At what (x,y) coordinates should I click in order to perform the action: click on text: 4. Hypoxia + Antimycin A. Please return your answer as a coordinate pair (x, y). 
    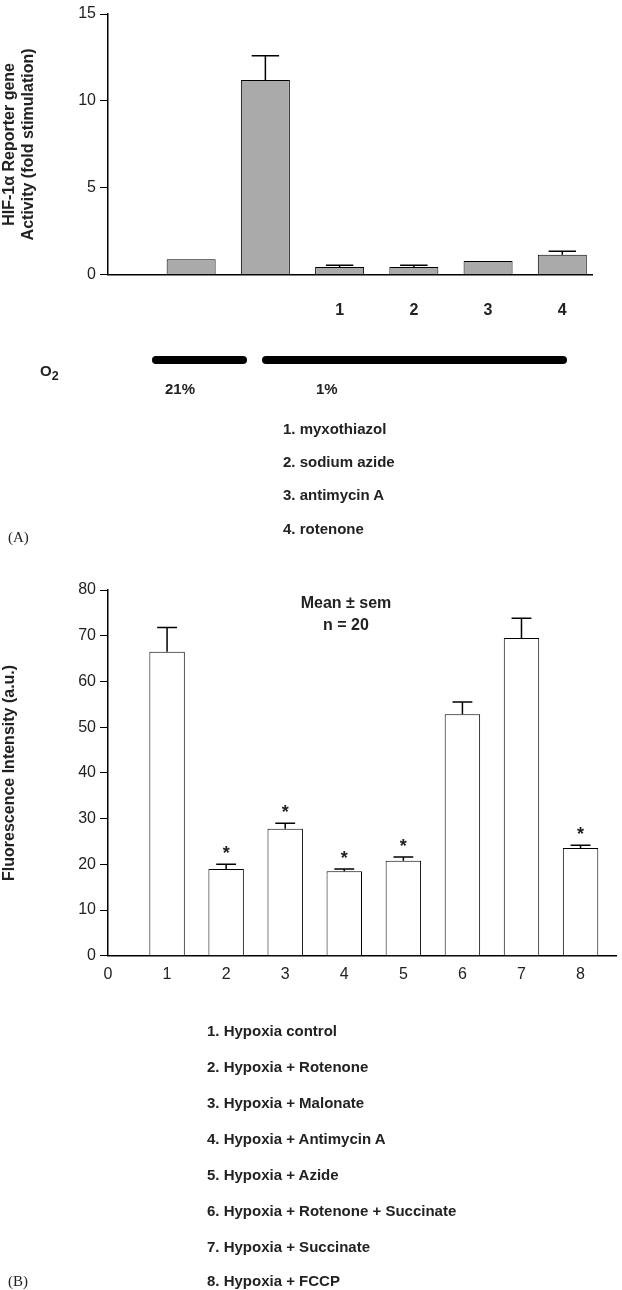
    Looking at the image, I should click on (296, 1139).